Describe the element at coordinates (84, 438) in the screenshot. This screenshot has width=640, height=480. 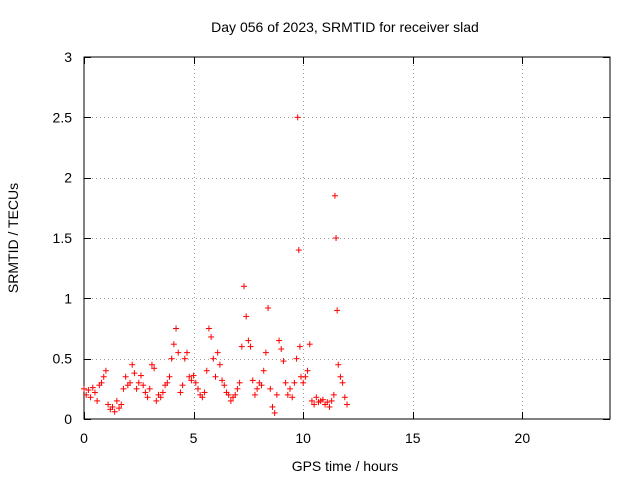
I see `x-tick-label: 0` at that location.